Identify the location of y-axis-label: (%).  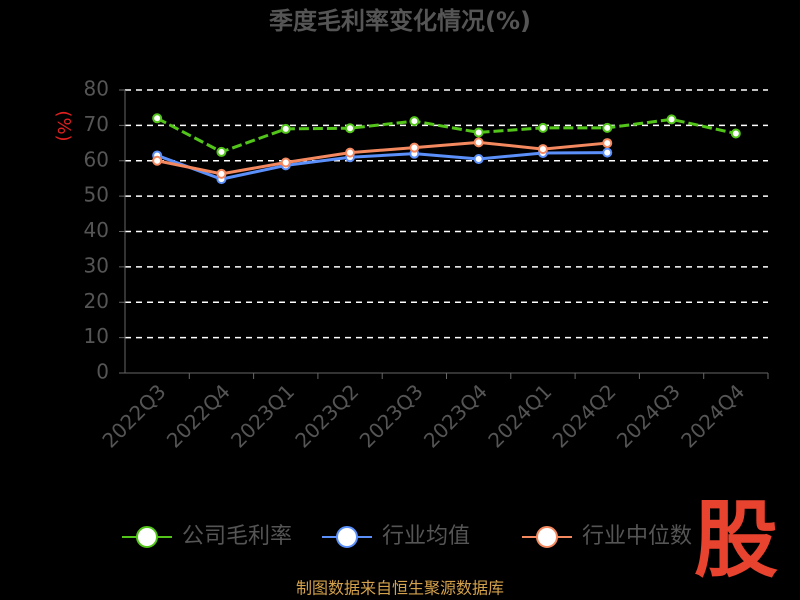
(63, 125).